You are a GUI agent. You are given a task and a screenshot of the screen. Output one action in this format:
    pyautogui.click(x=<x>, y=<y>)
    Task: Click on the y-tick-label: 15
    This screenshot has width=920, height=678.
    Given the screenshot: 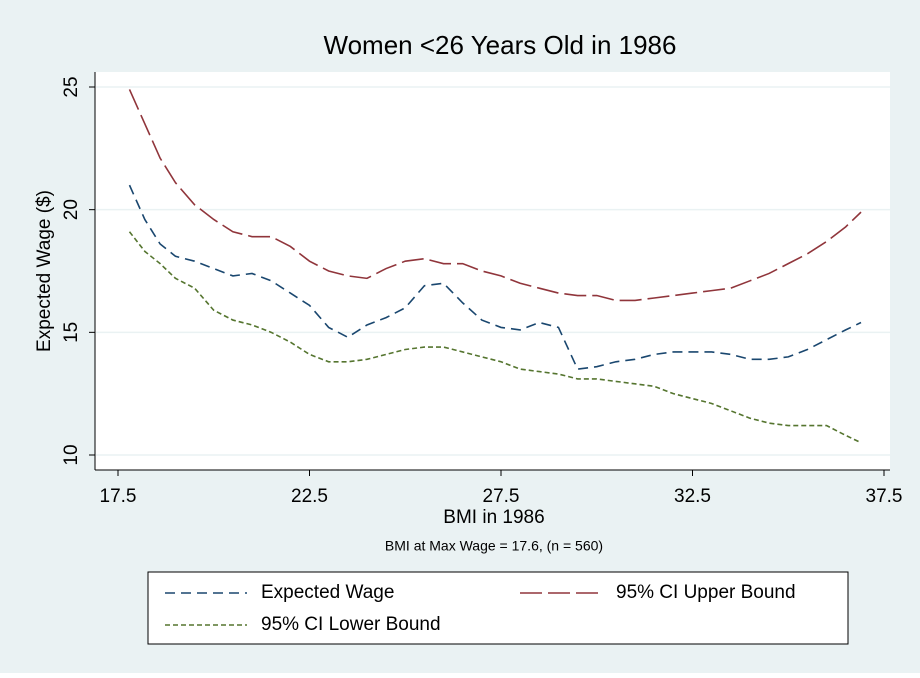 What is the action you would take?
    pyautogui.click(x=71, y=332)
    